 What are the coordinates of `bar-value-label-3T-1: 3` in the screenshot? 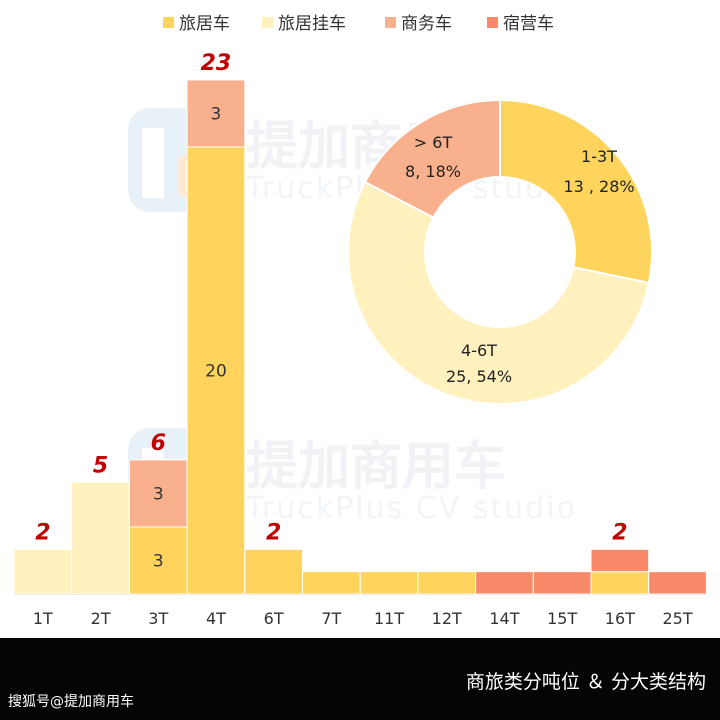 It's located at (158, 561).